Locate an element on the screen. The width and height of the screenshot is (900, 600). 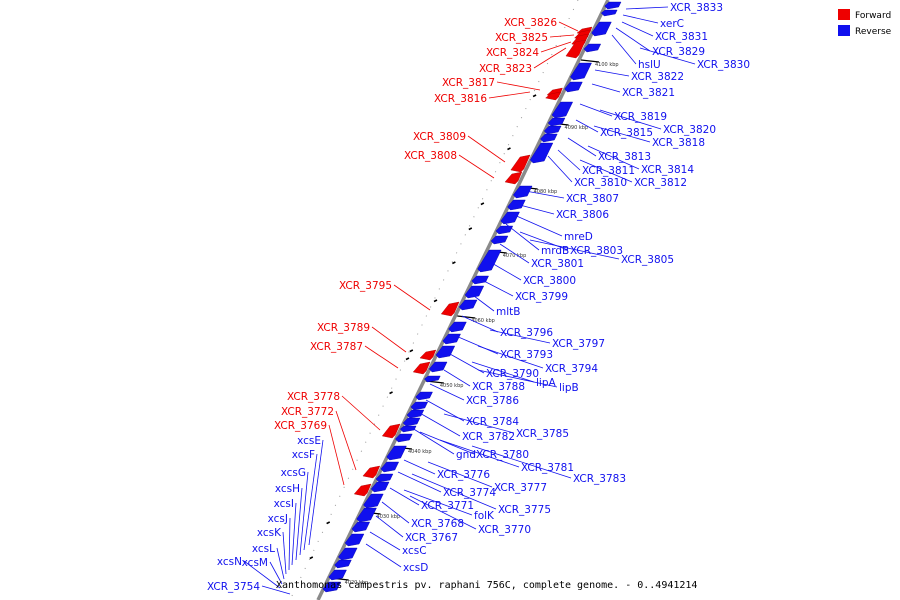
gene-label-xcr-3810: XCR_3810 is located at coordinates (600, 183).